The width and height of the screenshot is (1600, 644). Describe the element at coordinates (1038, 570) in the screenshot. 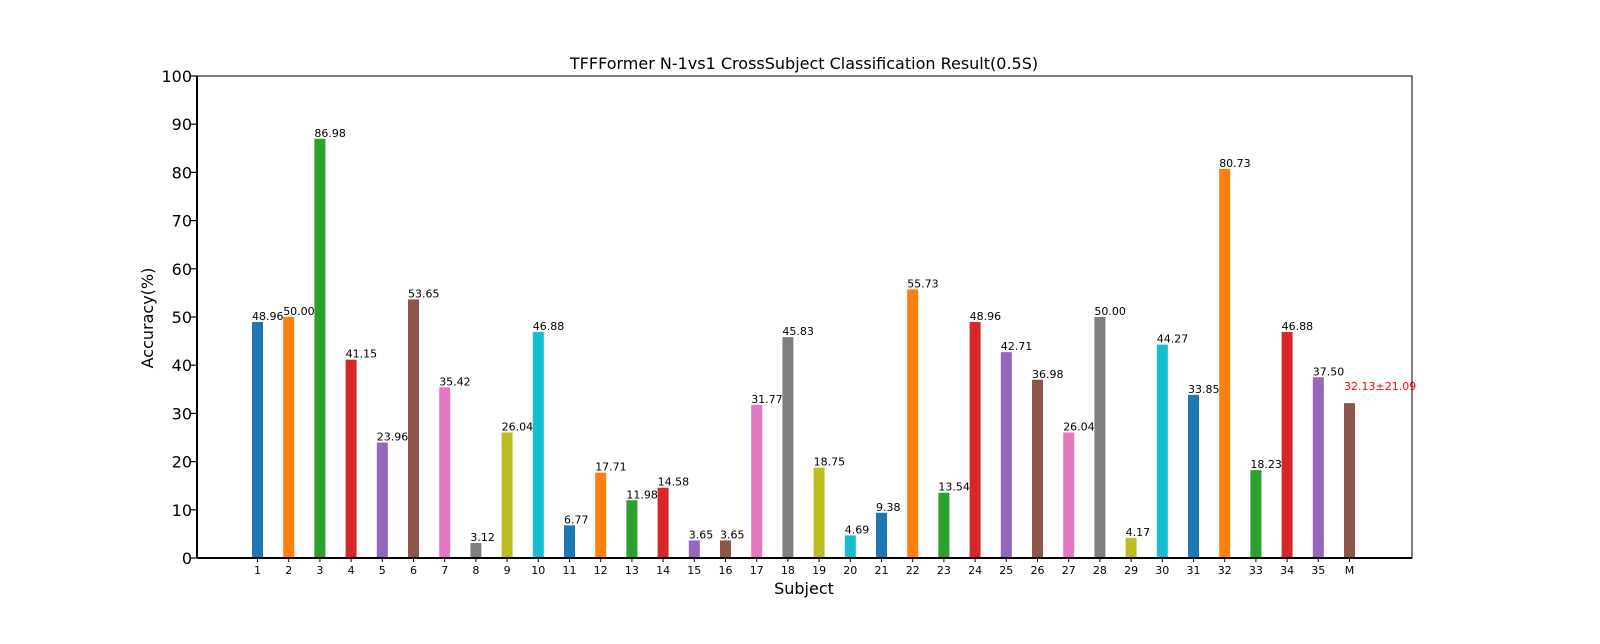

I see `x-tick-label-26: 26` at that location.